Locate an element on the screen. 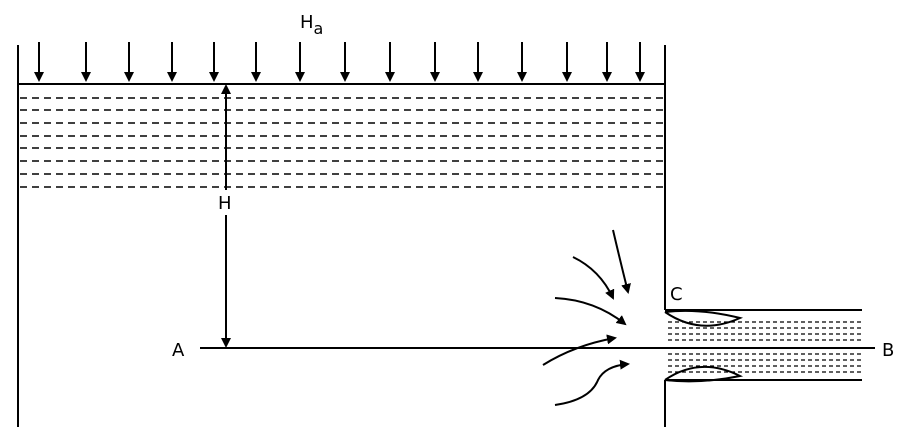 Image resolution: width=907 pixels, height=427 pixels. point-a-label: A is located at coordinates (178, 350).